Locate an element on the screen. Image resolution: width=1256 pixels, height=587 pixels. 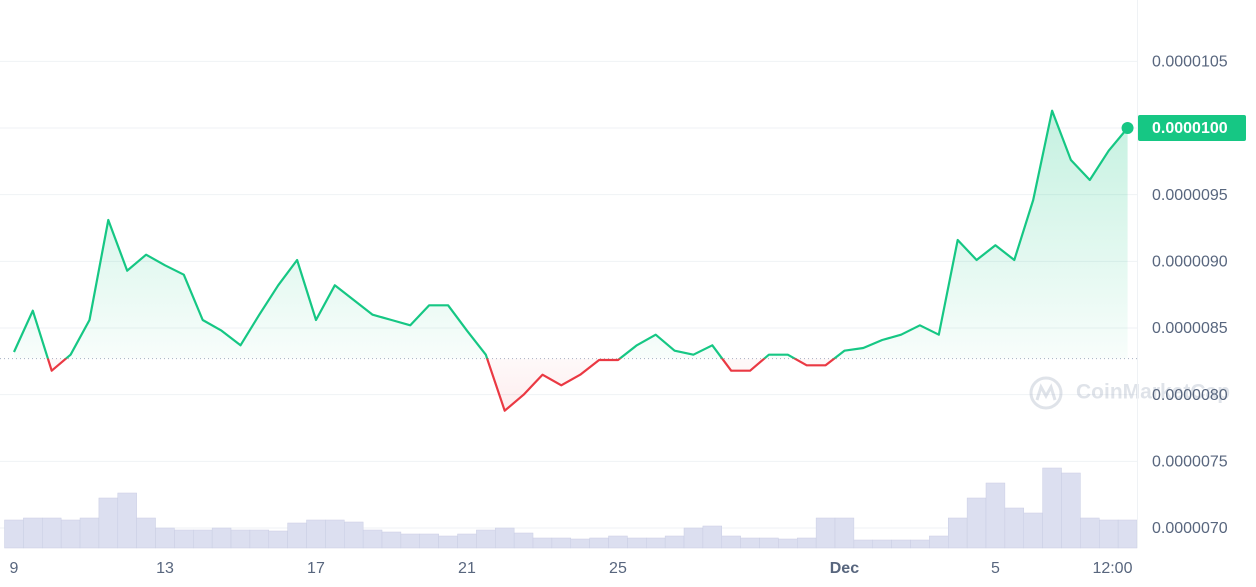
watermark: CoinMarketCap is located at coordinates (1129, 393).